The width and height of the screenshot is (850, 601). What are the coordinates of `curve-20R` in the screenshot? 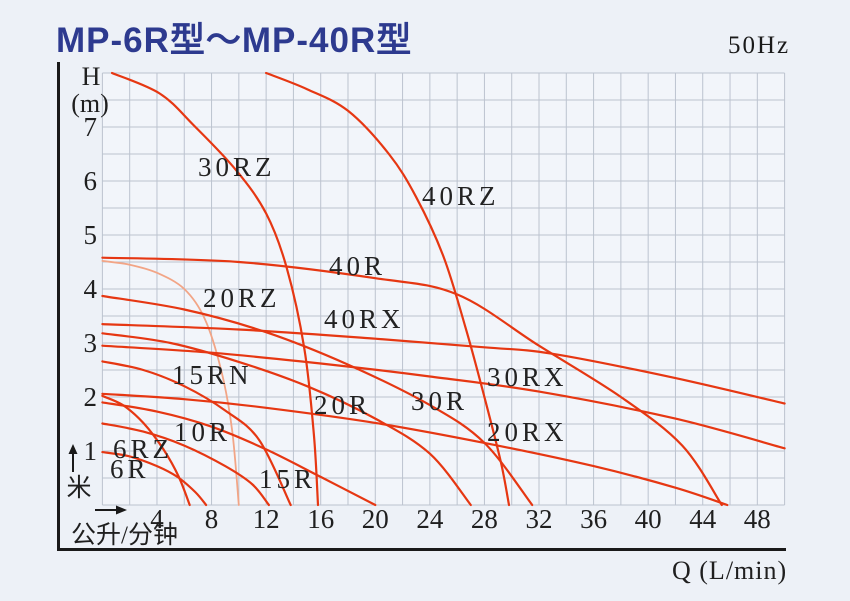 It's located at (286, 419).